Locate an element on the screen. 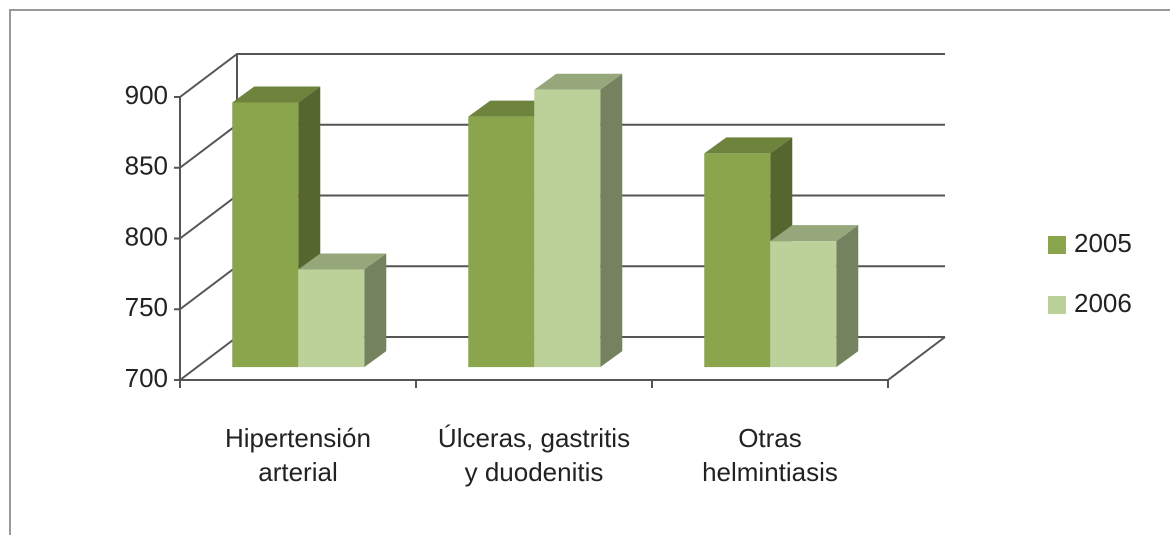 The width and height of the screenshot is (1170, 535). legend-label: 2006 is located at coordinates (1103, 303).